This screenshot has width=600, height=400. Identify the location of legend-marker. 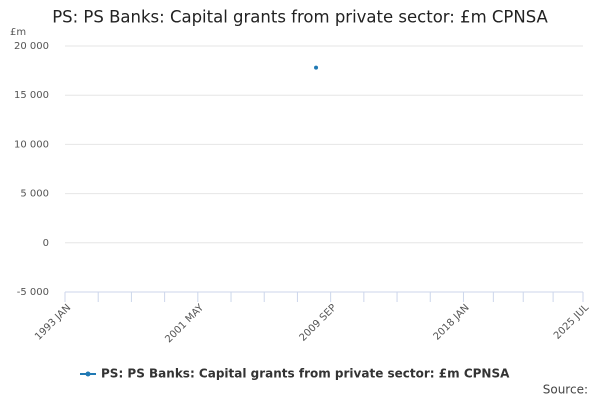
(88, 374).